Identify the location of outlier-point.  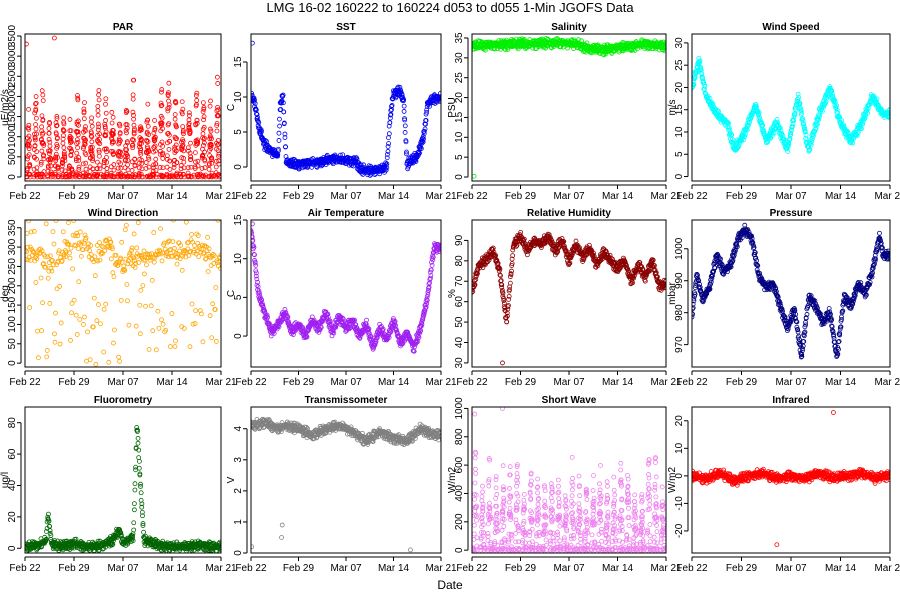
(502, 363).